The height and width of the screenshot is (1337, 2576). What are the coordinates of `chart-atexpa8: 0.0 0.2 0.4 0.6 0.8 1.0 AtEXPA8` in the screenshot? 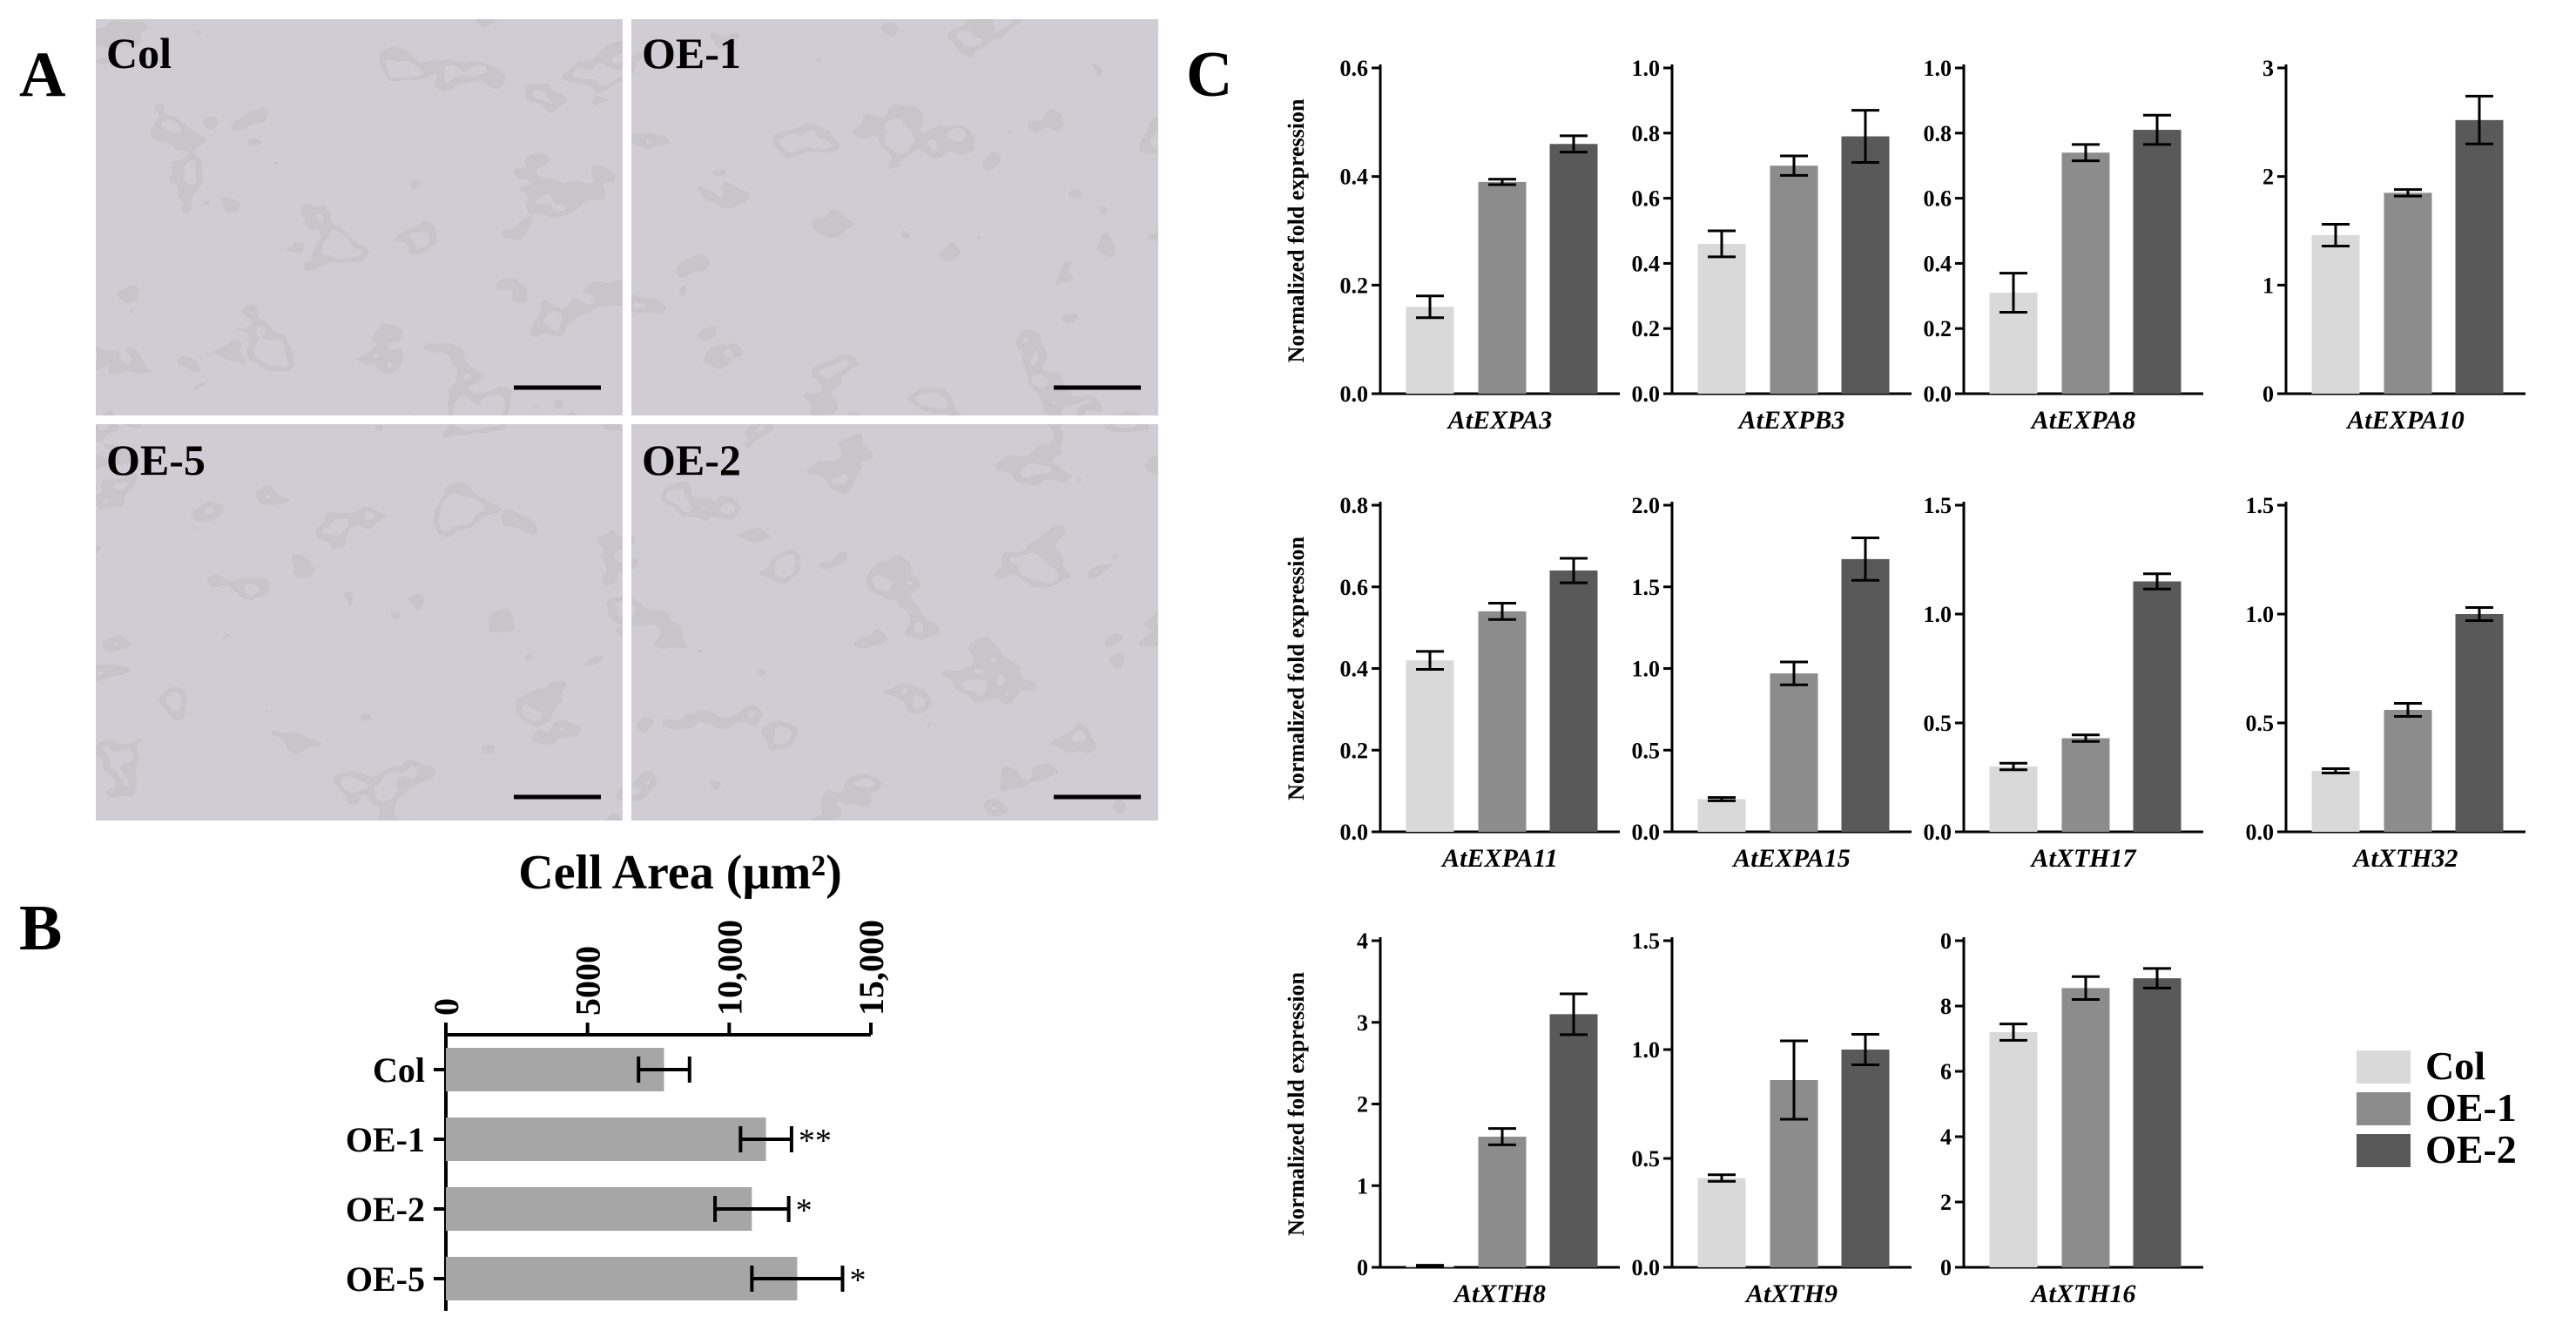 It's located at (2063, 246).